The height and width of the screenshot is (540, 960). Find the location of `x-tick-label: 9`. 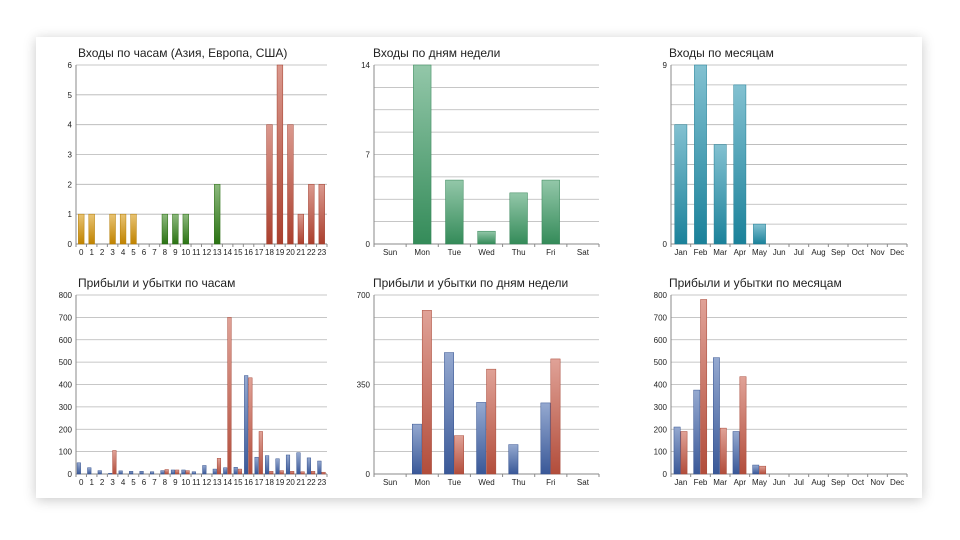

x-tick-label: 9 is located at coordinates (175, 252).